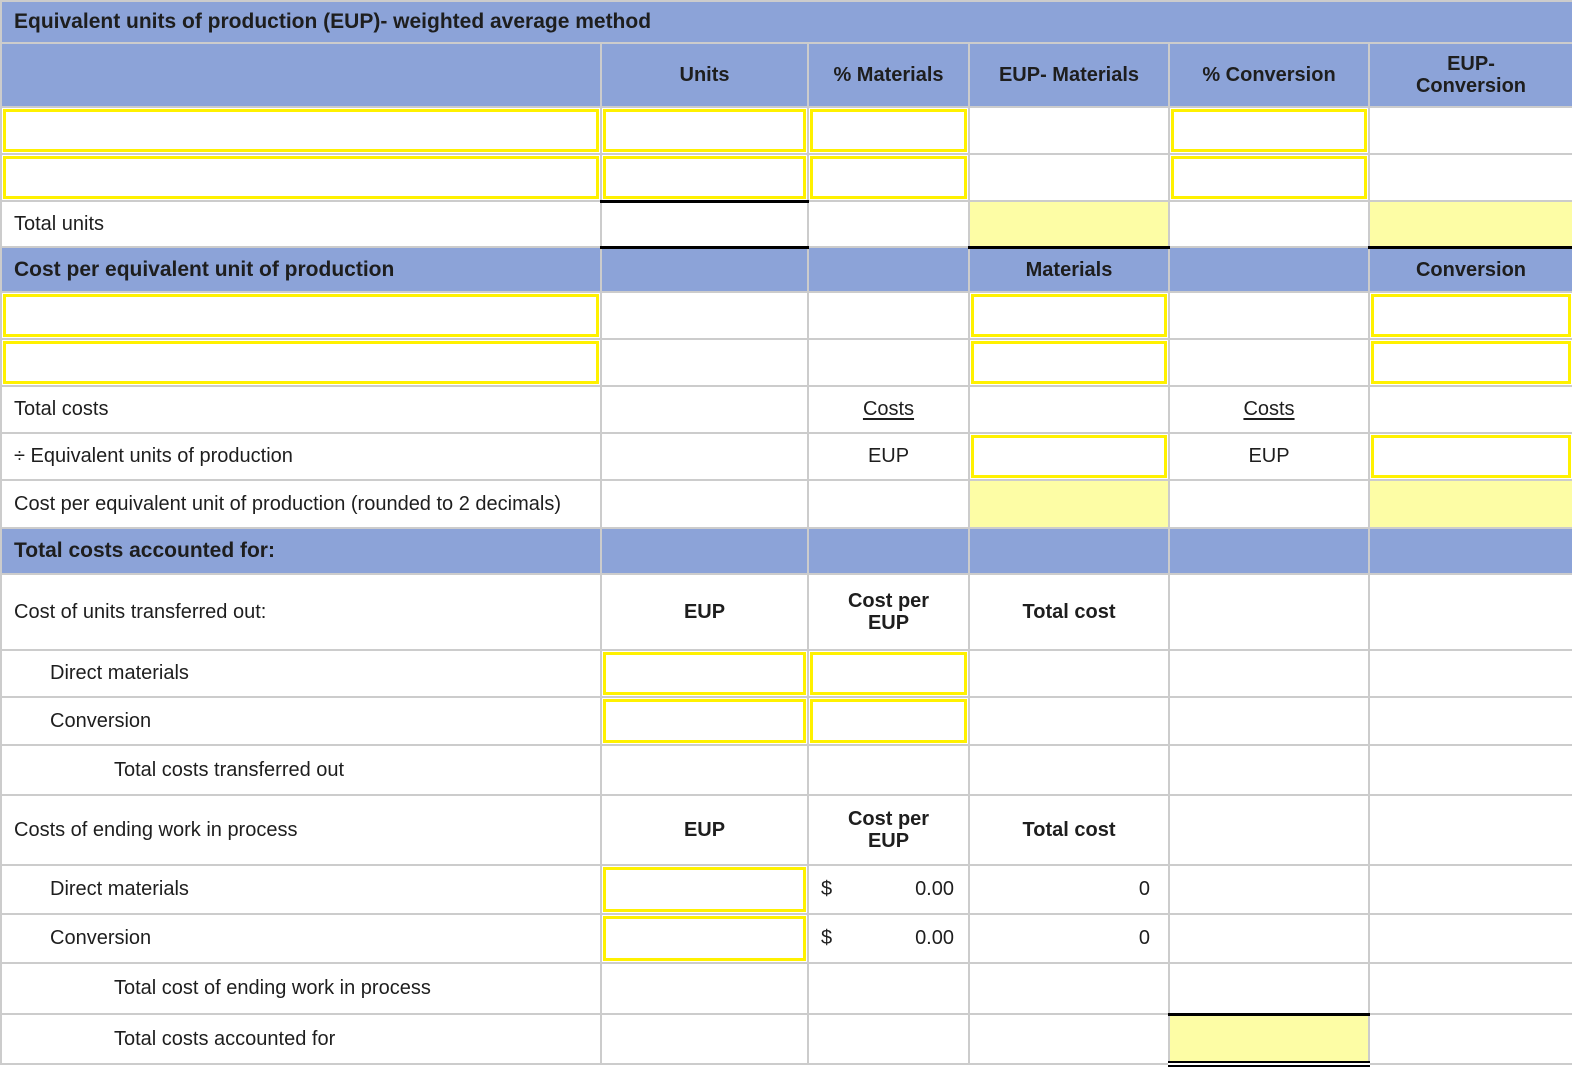 Image resolution: width=1572 pixels, height=1076 pixels. I want to click on row2-units-cell, so click(704, 177).